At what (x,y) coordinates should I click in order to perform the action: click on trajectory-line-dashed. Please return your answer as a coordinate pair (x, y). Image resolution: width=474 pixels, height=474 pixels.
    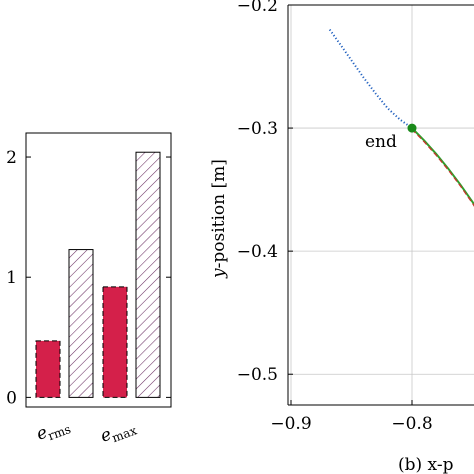
    Looking at the image, I should click on (442, 167).